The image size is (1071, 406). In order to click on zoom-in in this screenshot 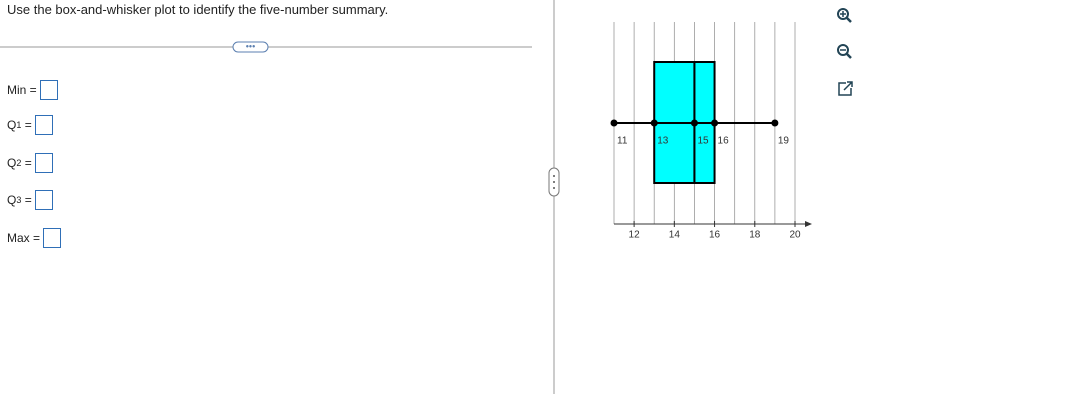, I will do `click(844, 15)`.